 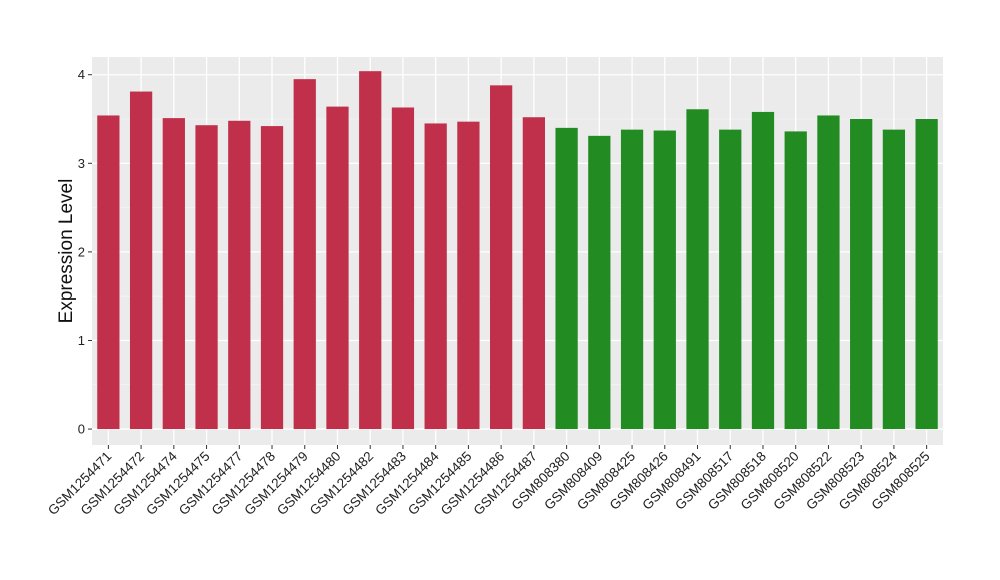 I want to click on y-tick-label: 0, so click(x=81, y=429).